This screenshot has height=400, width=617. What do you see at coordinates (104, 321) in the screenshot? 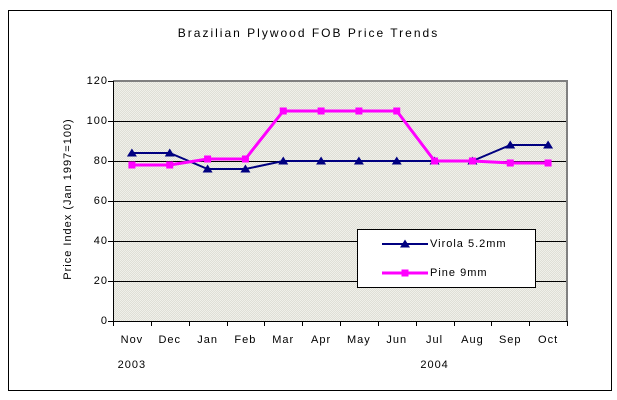
I see `y-tick-label: 0` at bounding box center [104, 321].